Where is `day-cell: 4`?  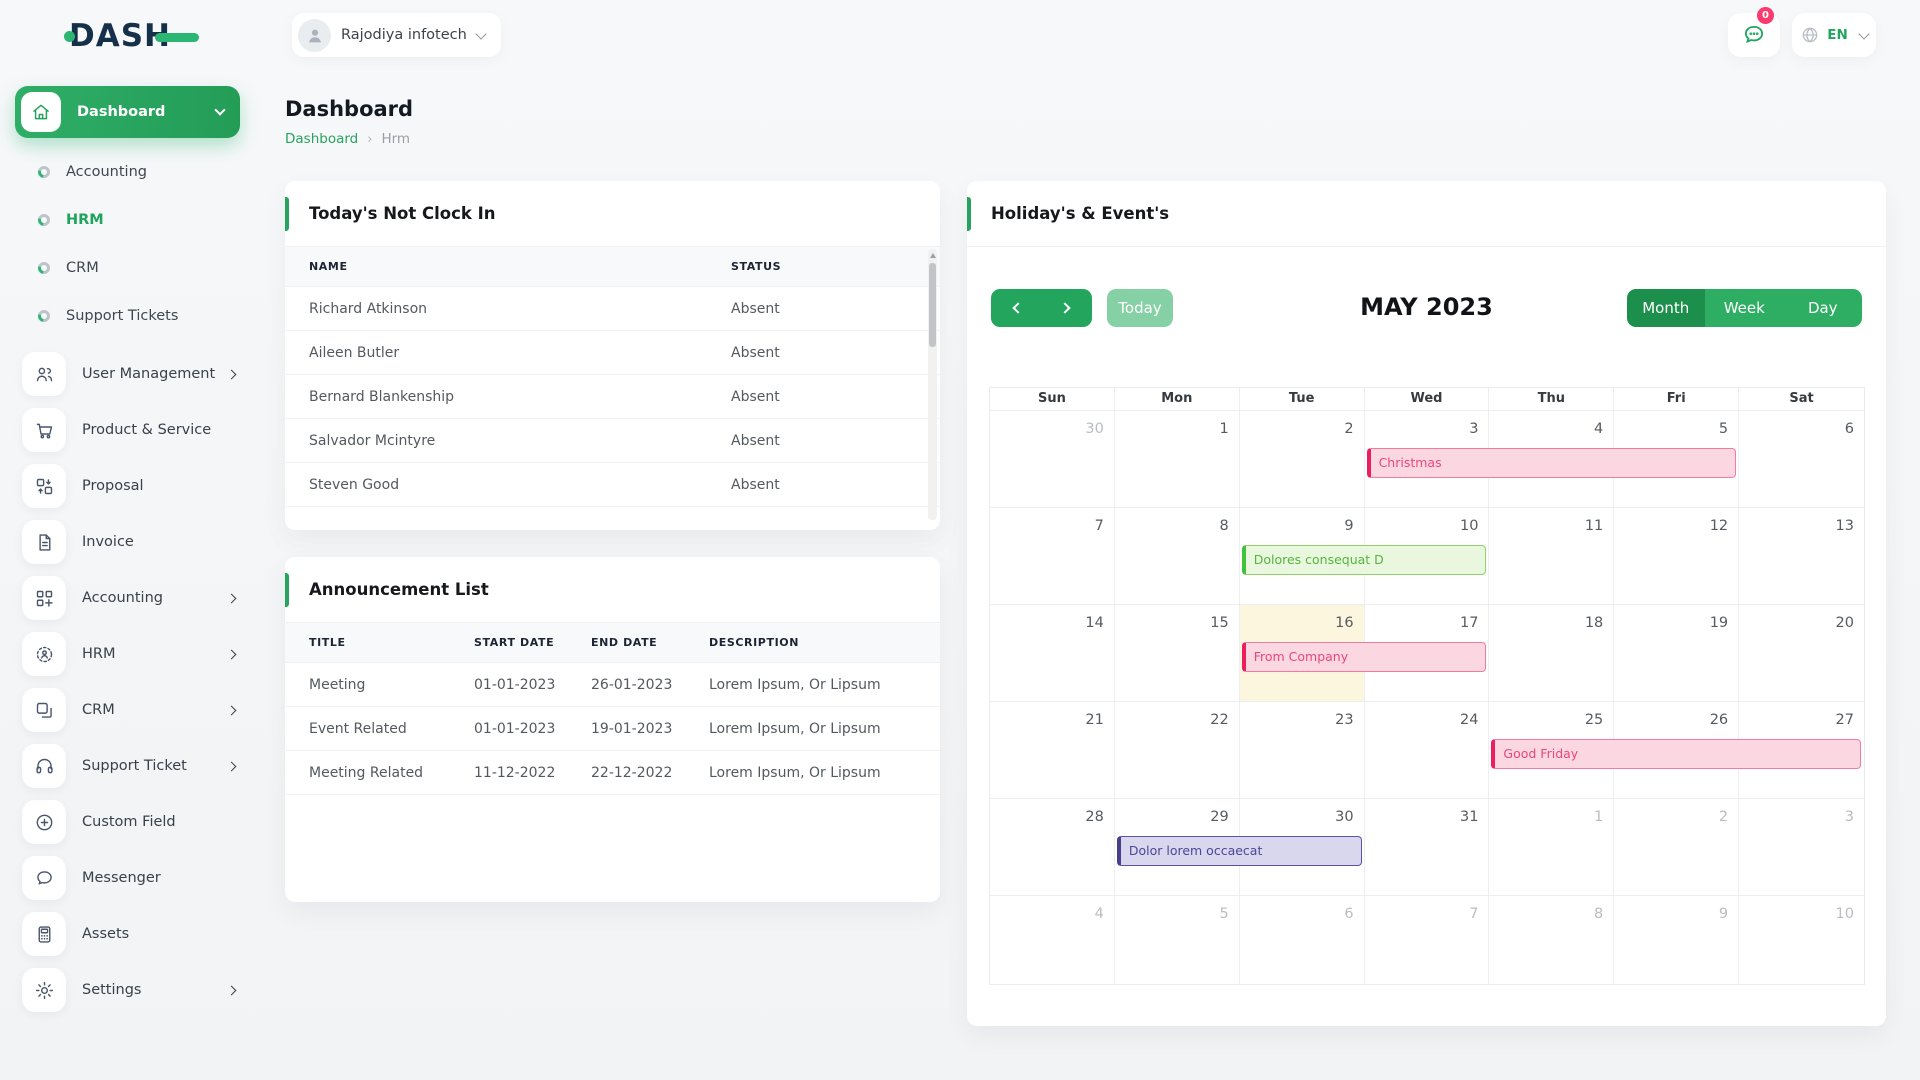 day-cell: 4 is located at coordinates (1052, 939).